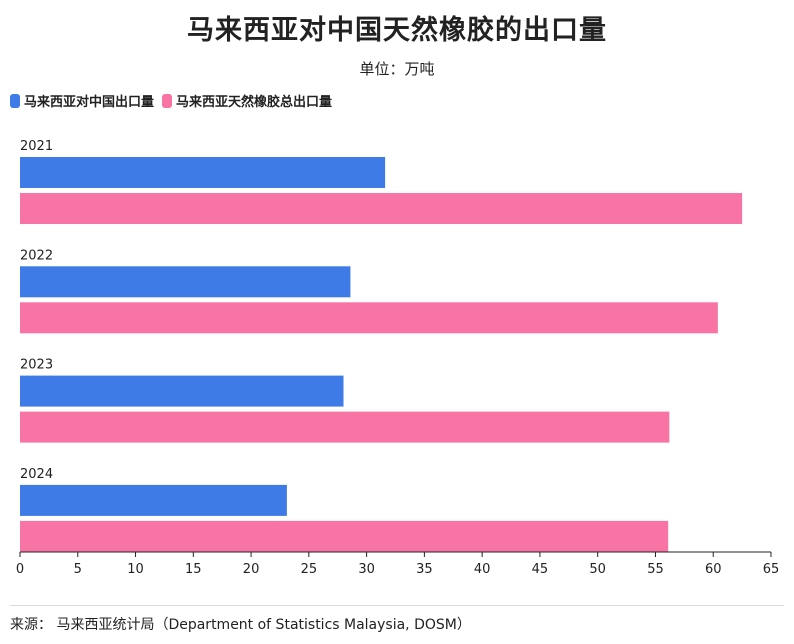 This screenshot has width=794, height=644. What do you see at coordinates (36, 365) in the screenshot?
I see `category-label-2023: 2023` at bounding box center [36, 365].